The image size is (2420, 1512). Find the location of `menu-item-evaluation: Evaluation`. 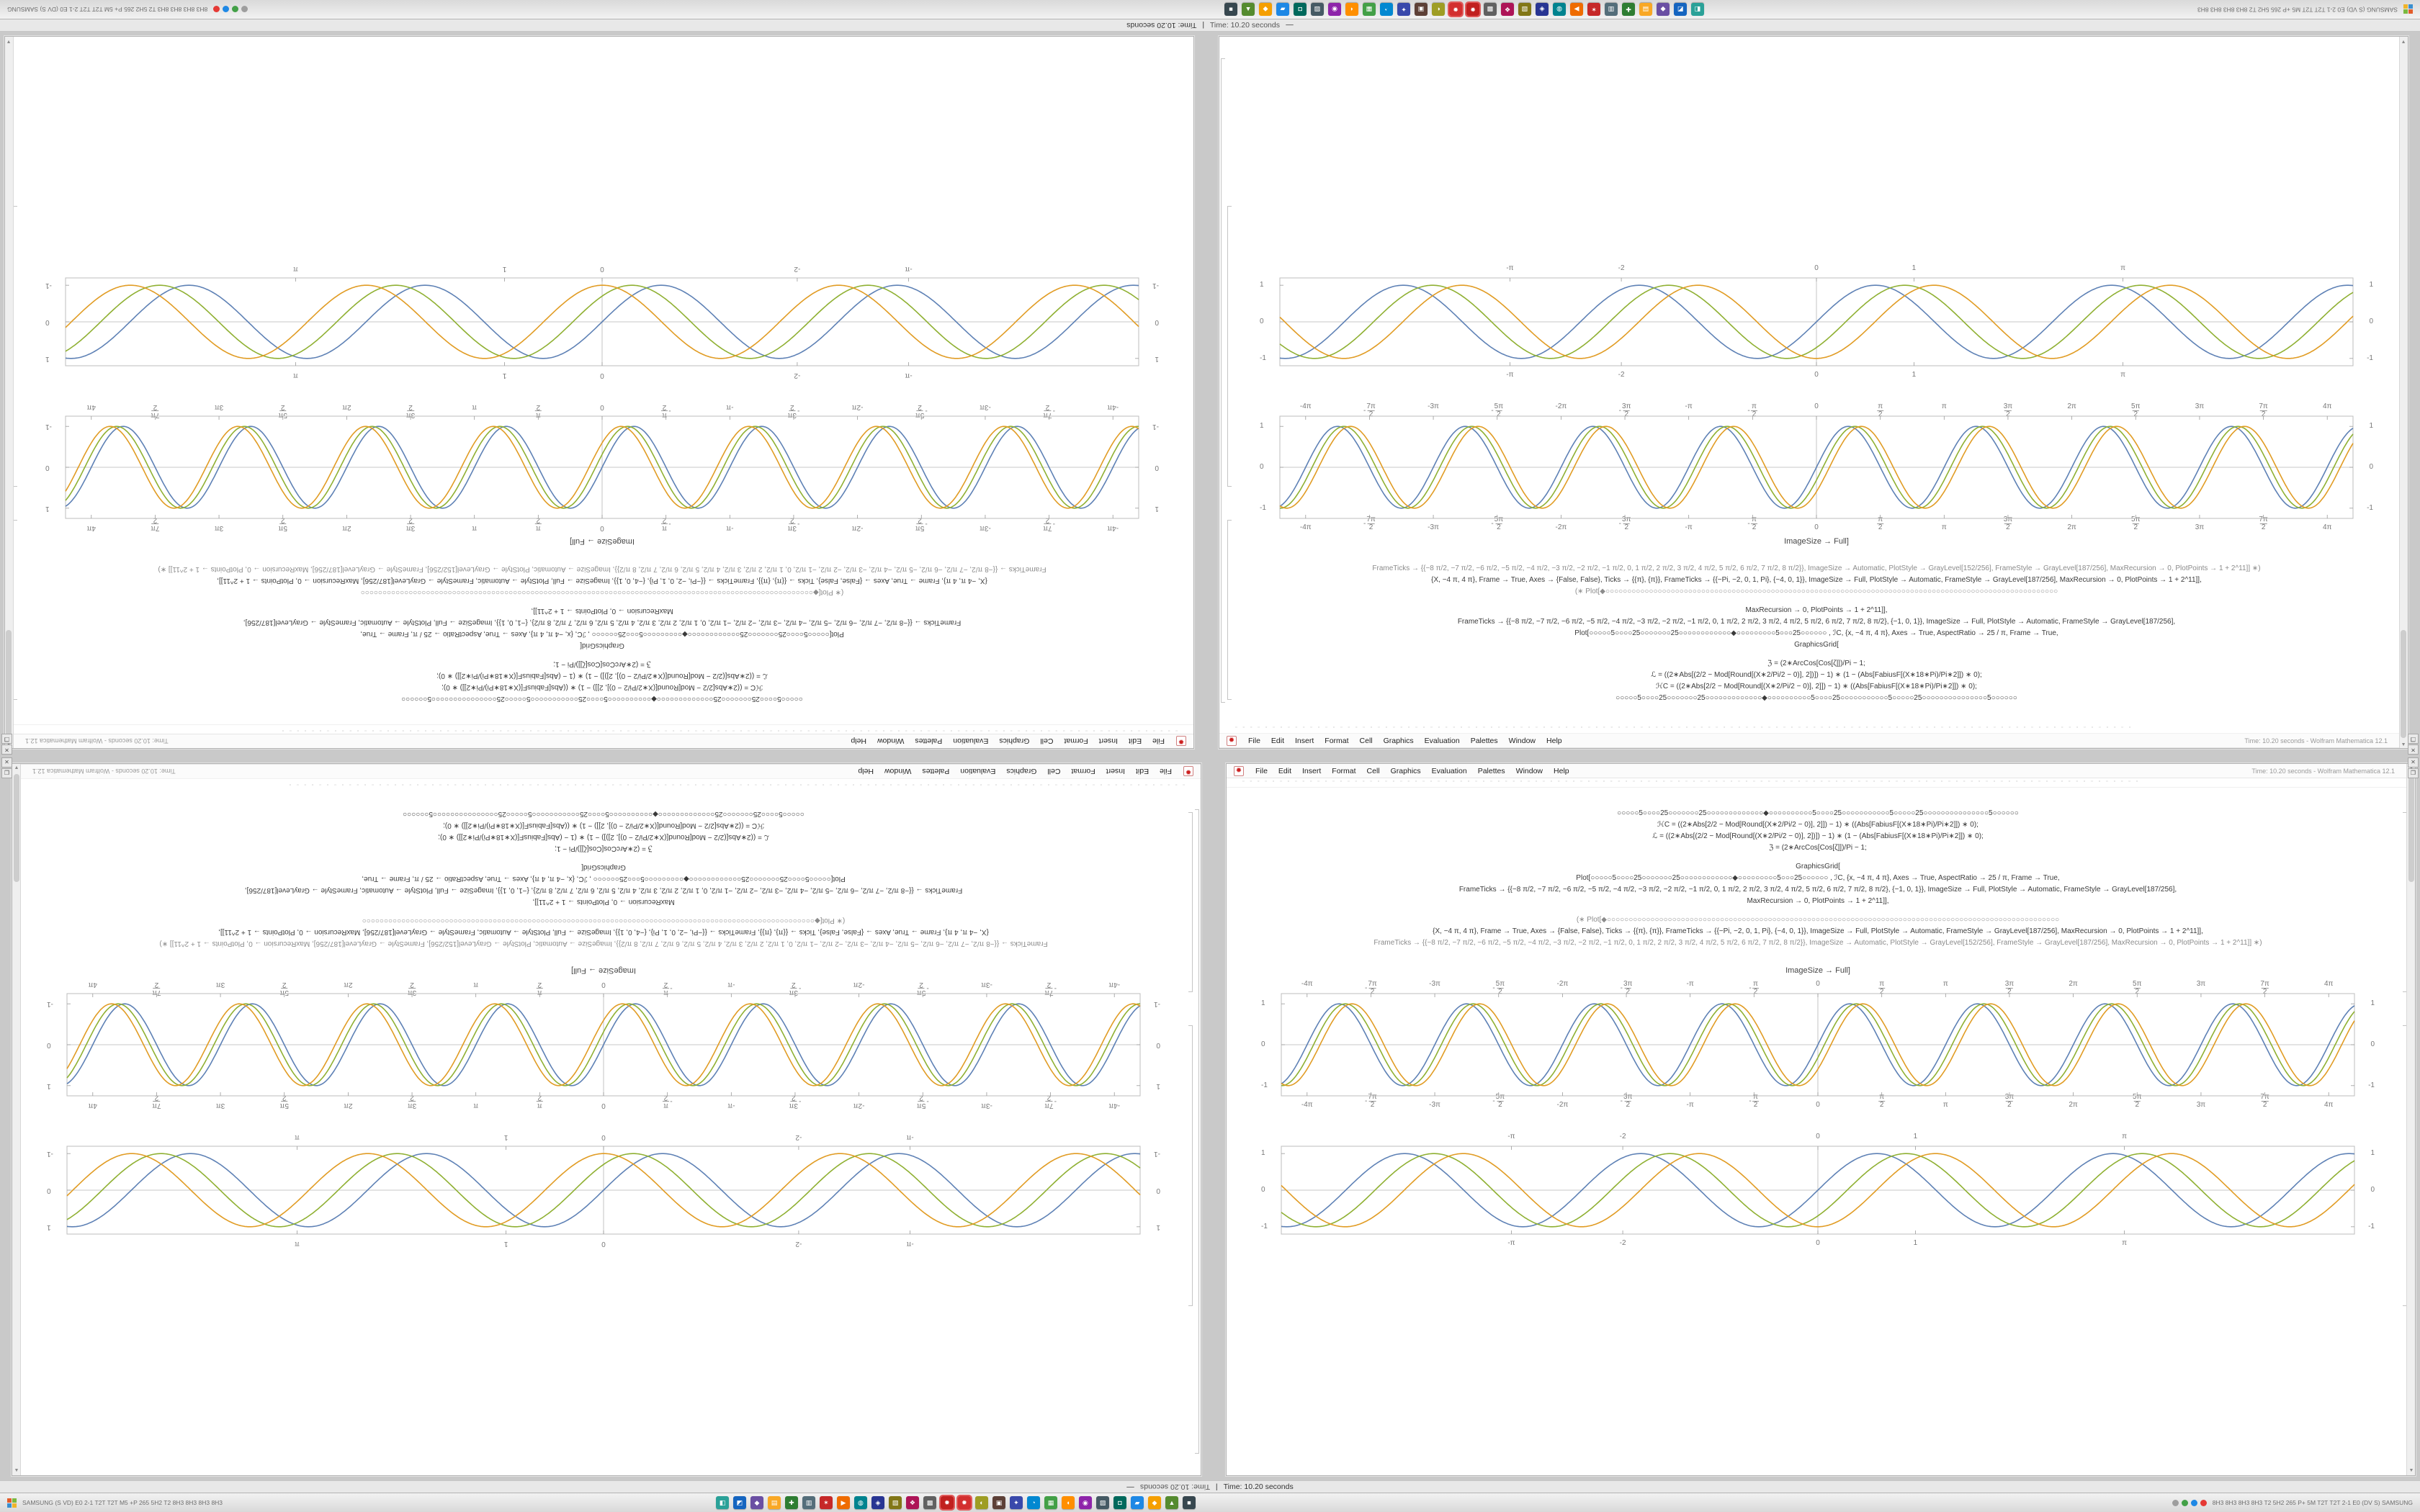

menu-item-evaluation: Evaluation is located at coordinates (1449, 770).